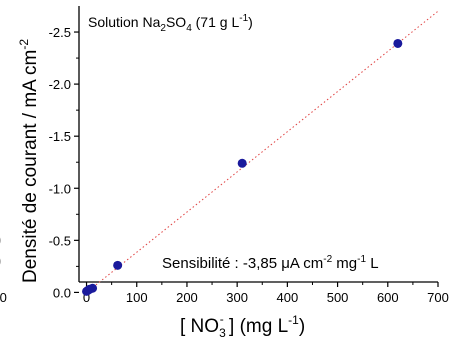 The width and height of the screenshot is (453, 339). What do you see at coordinates (137, 297) in the screenshot?
I see `x-tick-label: 100` at bounding box center [137, 297].